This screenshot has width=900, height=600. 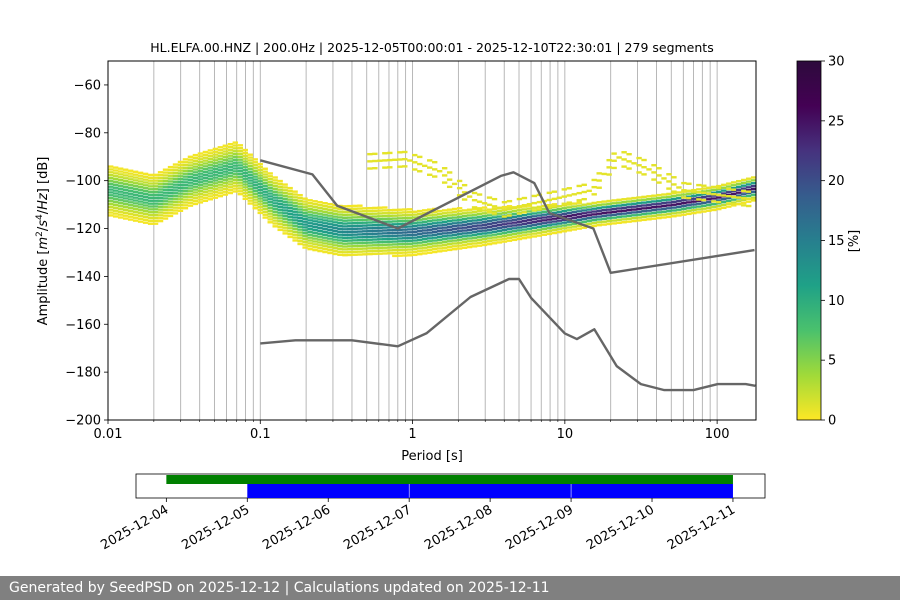 I want to click on y-tick-label: −100, so click(x=83, y=181).